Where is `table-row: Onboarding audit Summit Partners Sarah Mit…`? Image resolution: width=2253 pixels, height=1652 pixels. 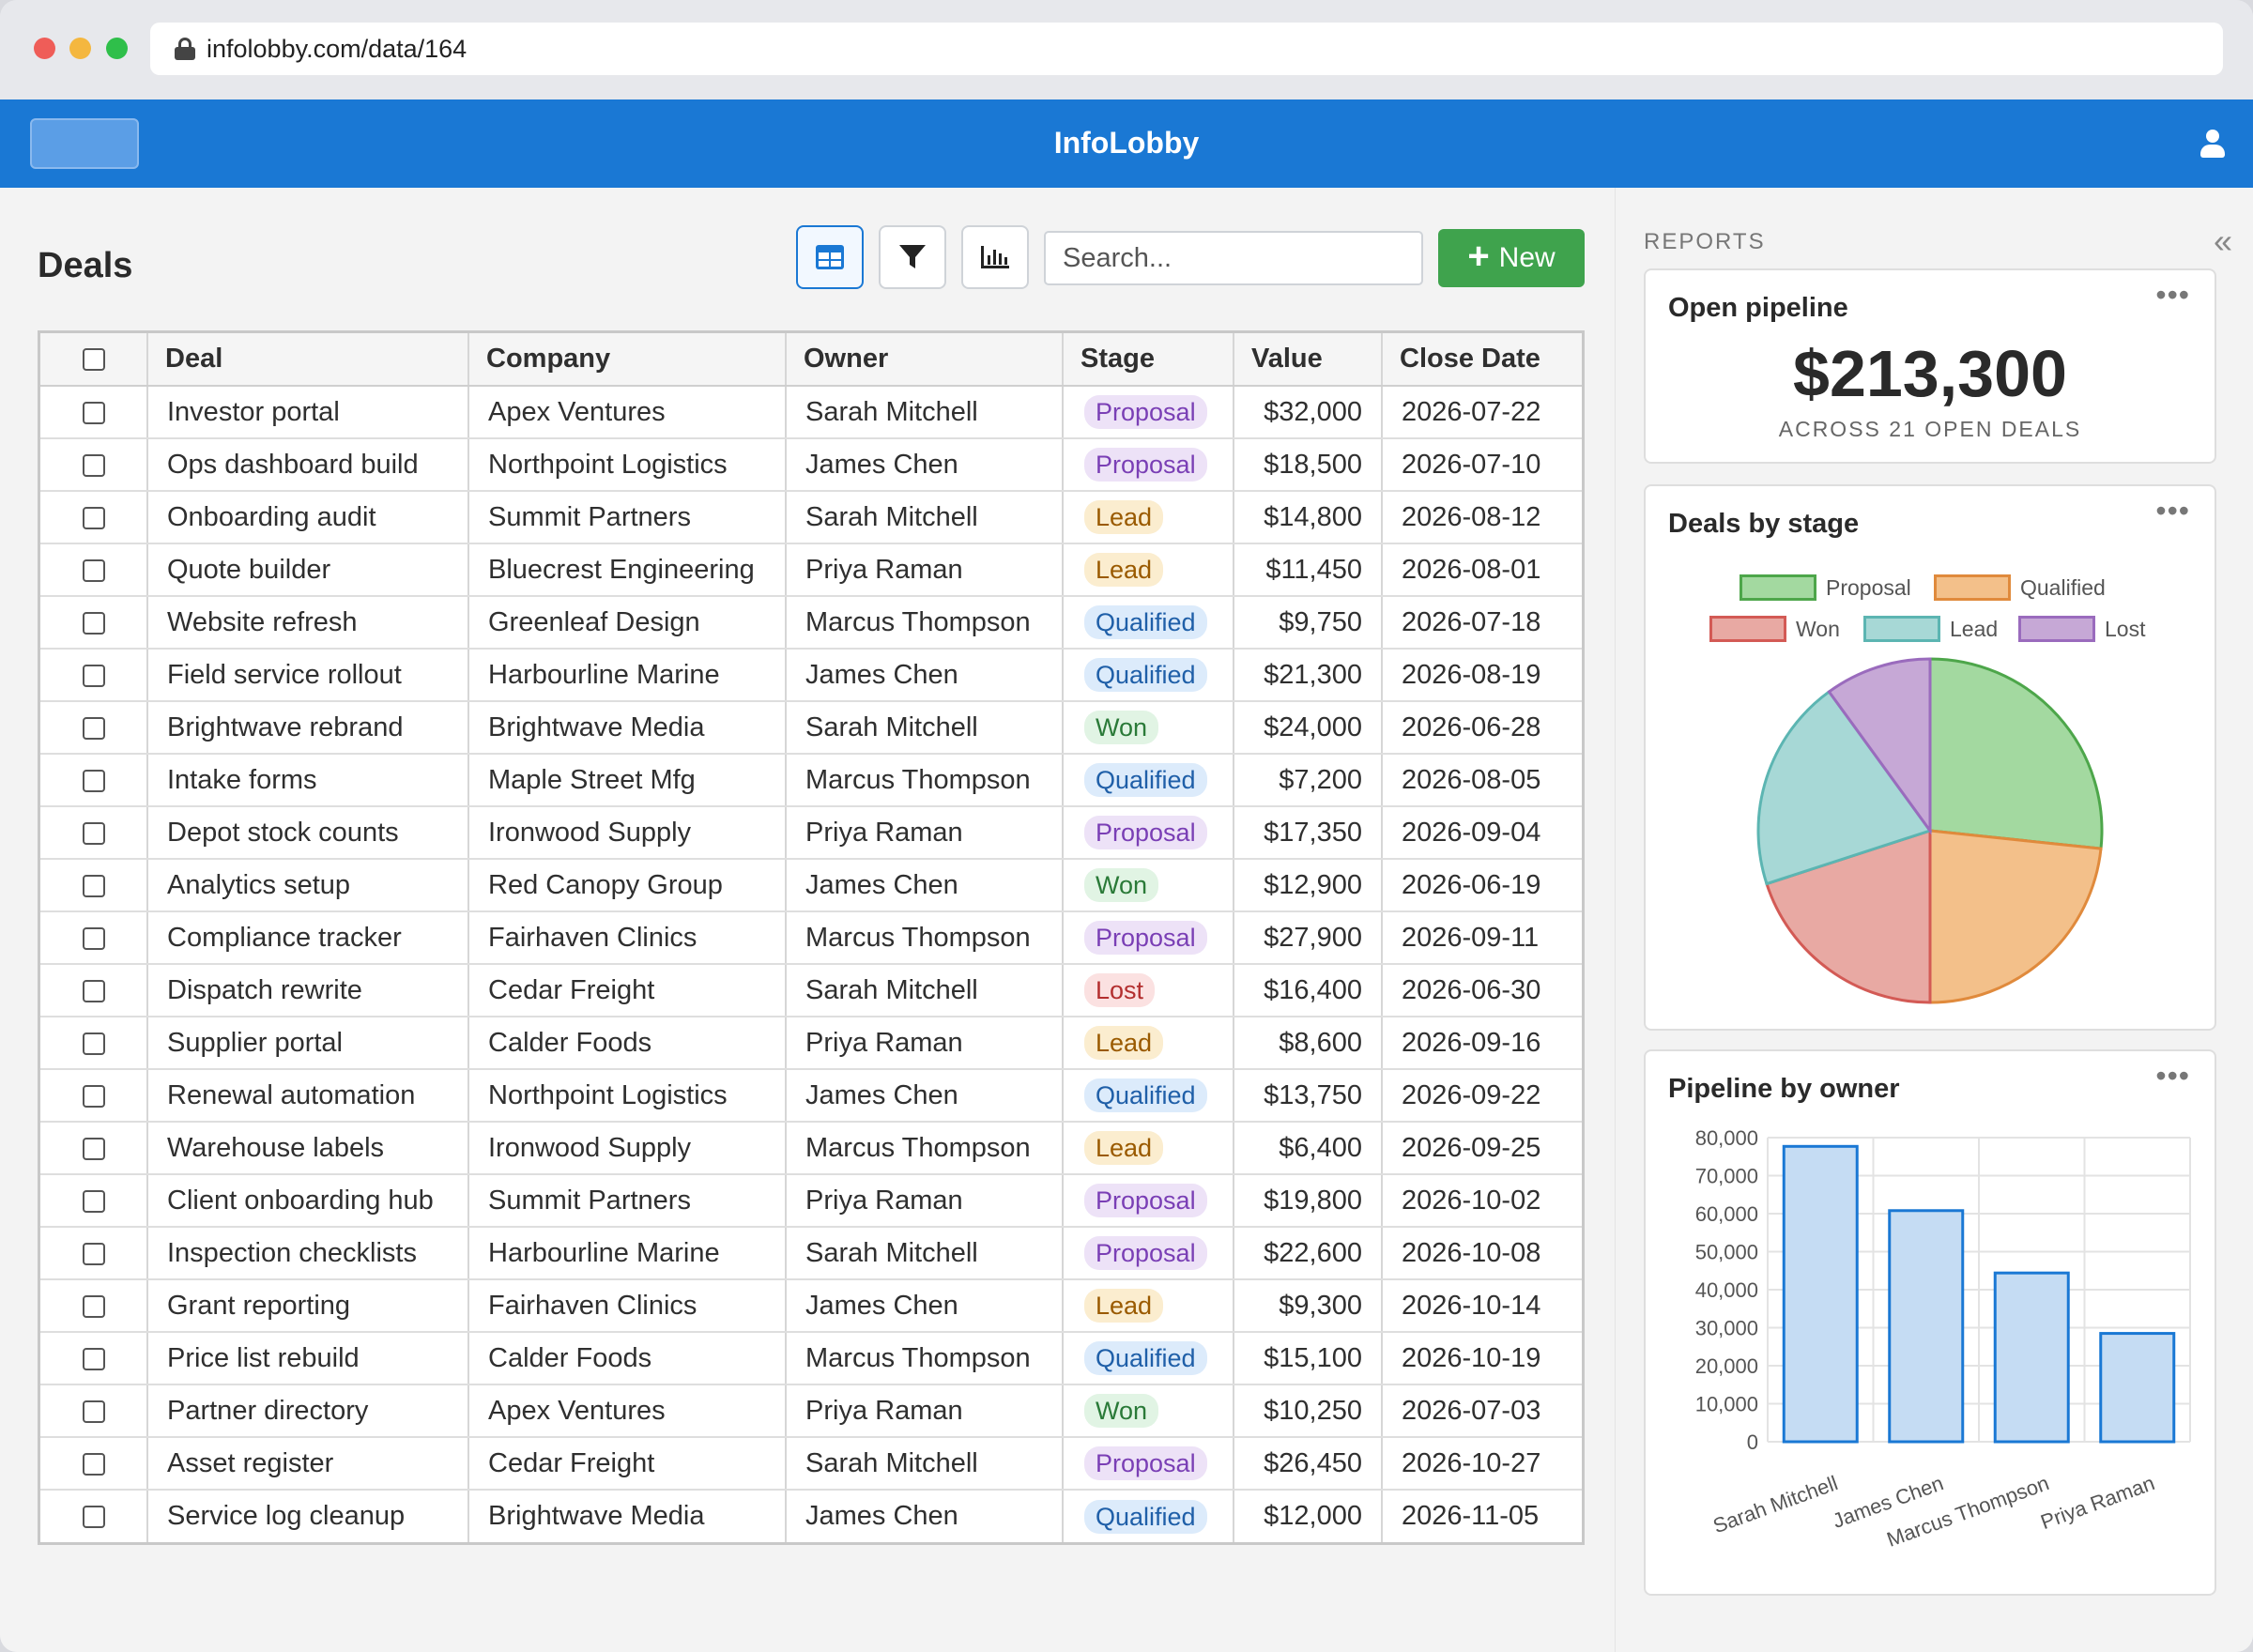
table-row: Onboarding audit Summit Partners Sarah Mit… is located at coordinates (811, 517).